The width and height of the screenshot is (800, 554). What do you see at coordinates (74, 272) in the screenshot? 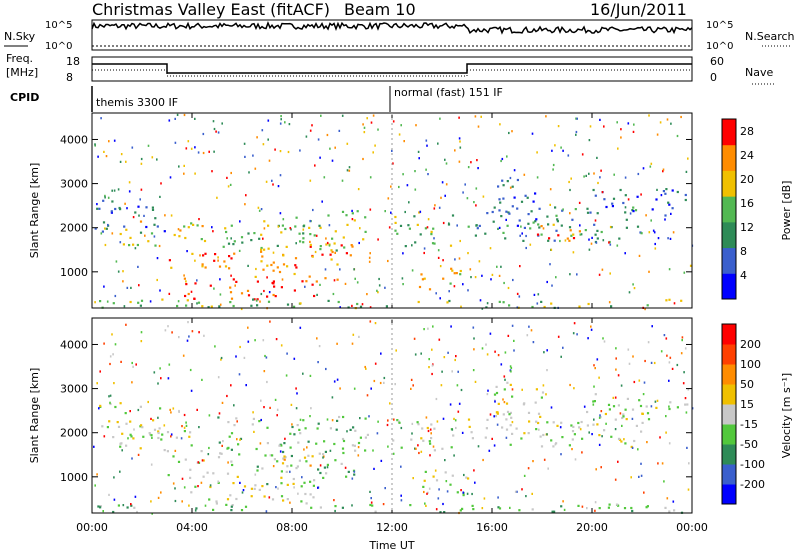
I see `y-tick-label: 1000` at bounding box center [74, 272].